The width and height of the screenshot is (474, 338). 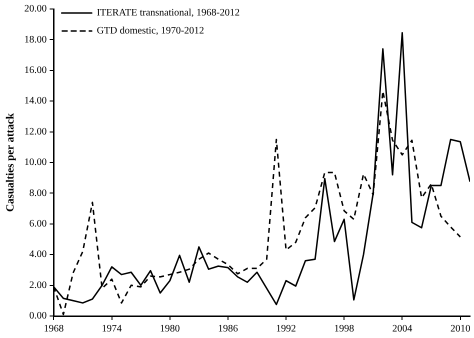 I want to click on y-tick-label: 0.00, so click(x=38, y=316).